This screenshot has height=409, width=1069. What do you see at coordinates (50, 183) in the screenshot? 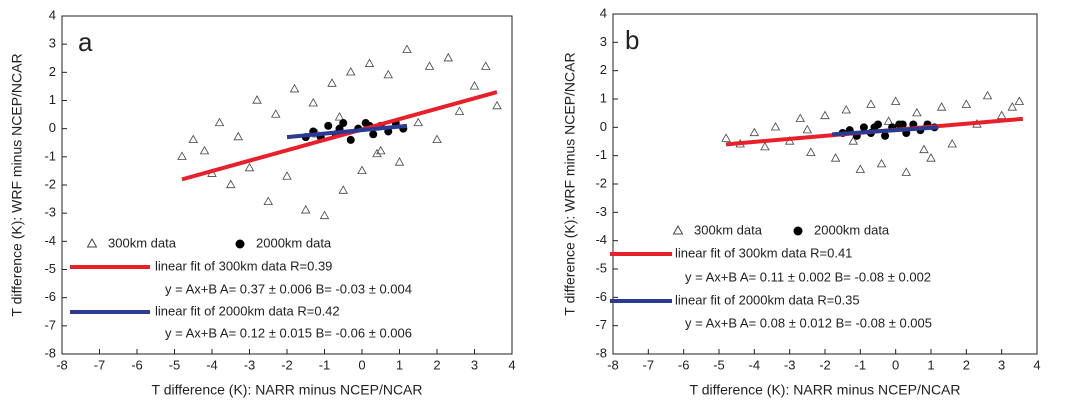
I see `y-tick-label: -2` at bounding box center [50, 183].